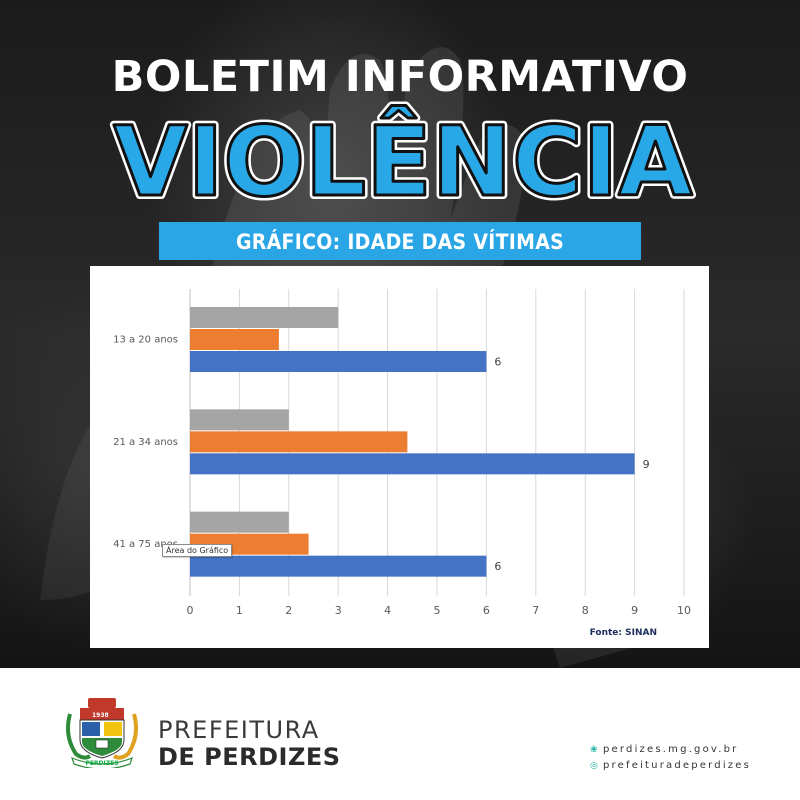  What do you see at coordinates (623, 633) in the screenshot?
I see `chart-source: Fonte: SINAN` at bounding box center [623, 633].